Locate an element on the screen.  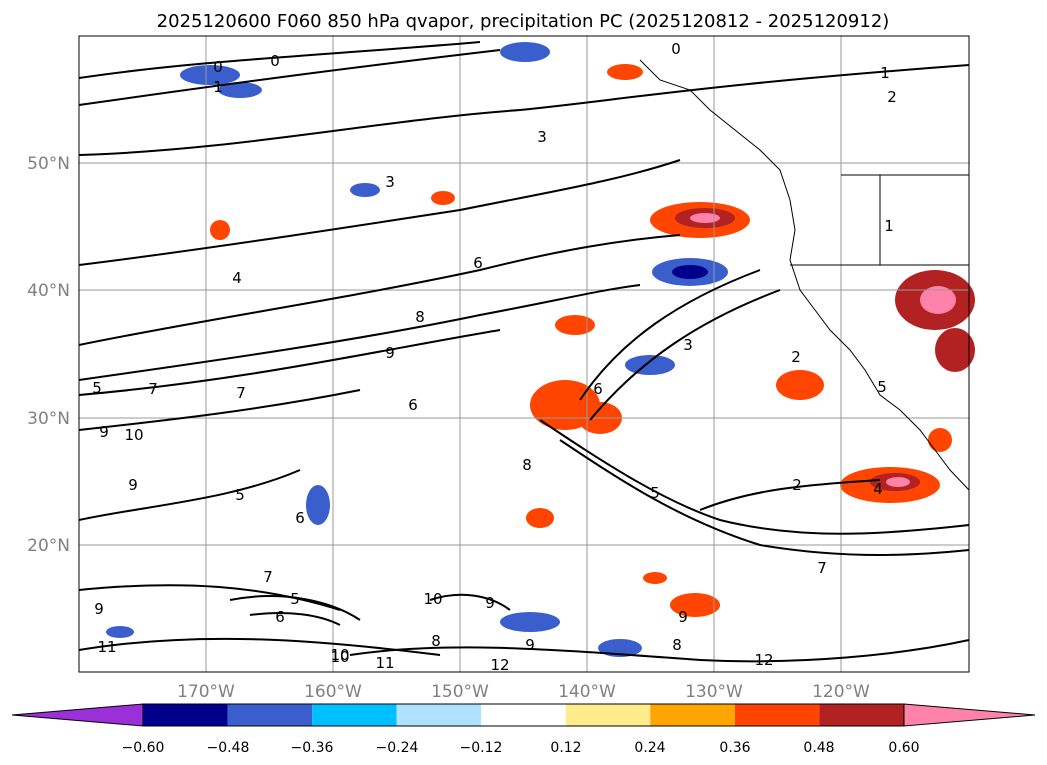
lat-label: 20°N is located at coordinates (48, 546).